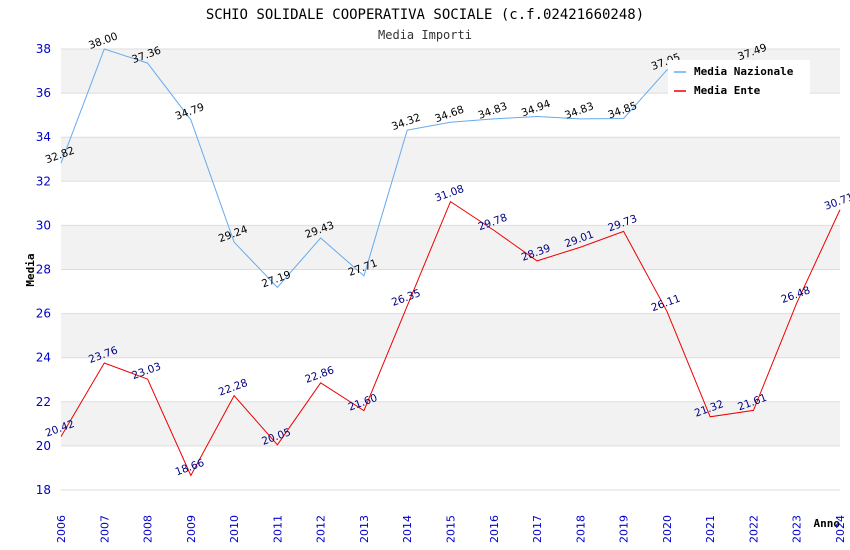 The width and height of the screenshot is (850, 550). Describe the element at coordinates (43, 358) in the screenshot. I see `y-tick-label: 24` at that location.